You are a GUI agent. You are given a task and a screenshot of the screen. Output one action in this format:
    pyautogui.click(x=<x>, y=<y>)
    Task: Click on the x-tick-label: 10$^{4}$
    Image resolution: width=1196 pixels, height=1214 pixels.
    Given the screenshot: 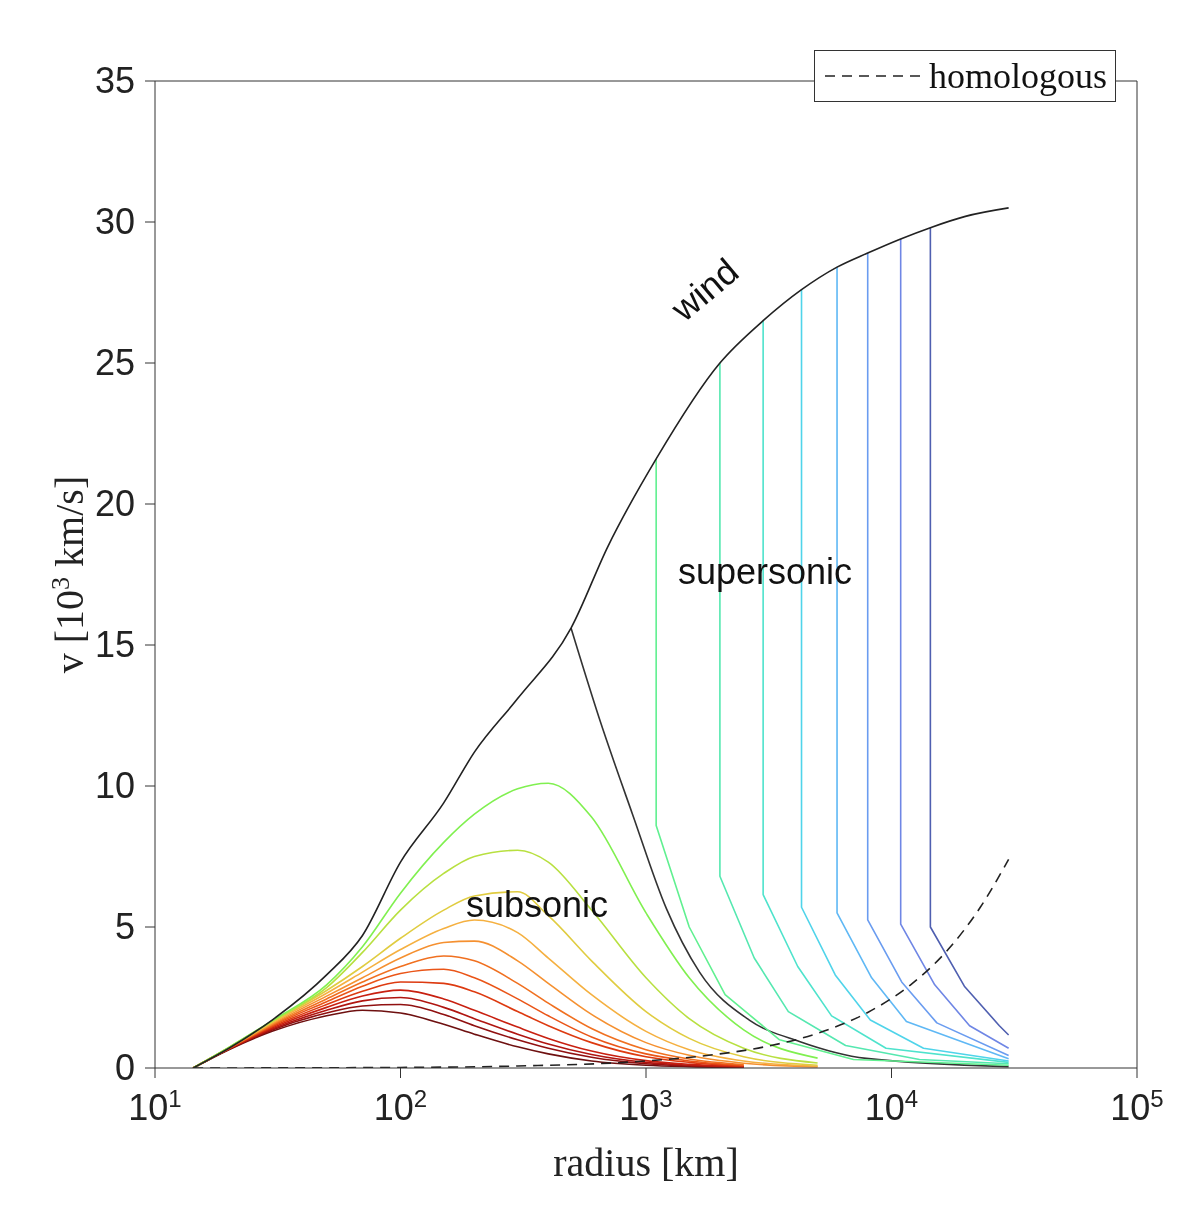 What is the action you would take?
    pyautogui.click(x=891, y=1106)
    